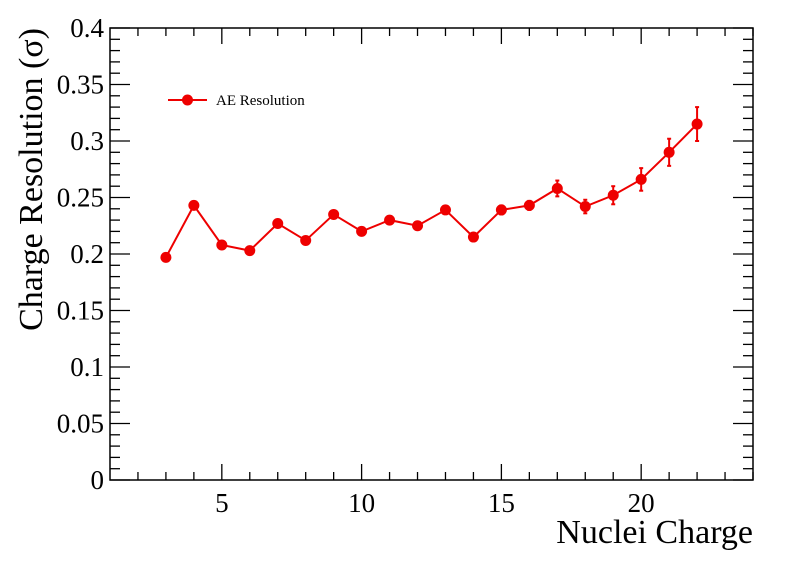 This screenshot has height=569, width=793. Describe the element at coordinates (98, 480) in the screenshot. I see `y-tick-label: 0` at that location.